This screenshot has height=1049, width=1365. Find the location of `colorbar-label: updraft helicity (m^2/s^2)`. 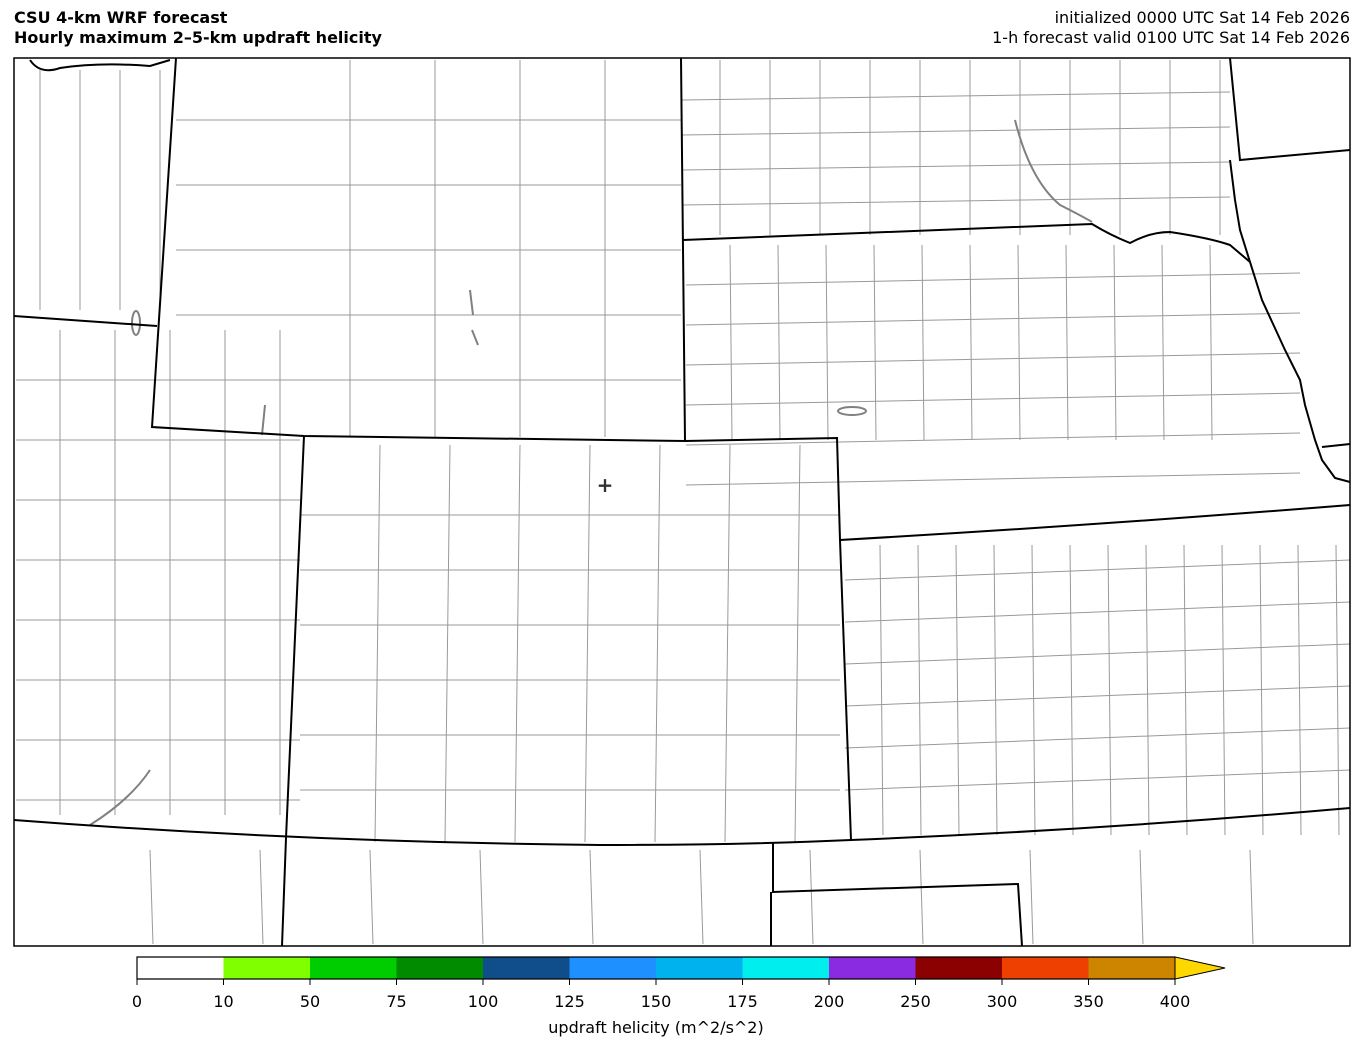

colorbar-label: updraft helicity (m^2/s^2) is located at coordinates (656, 1027).